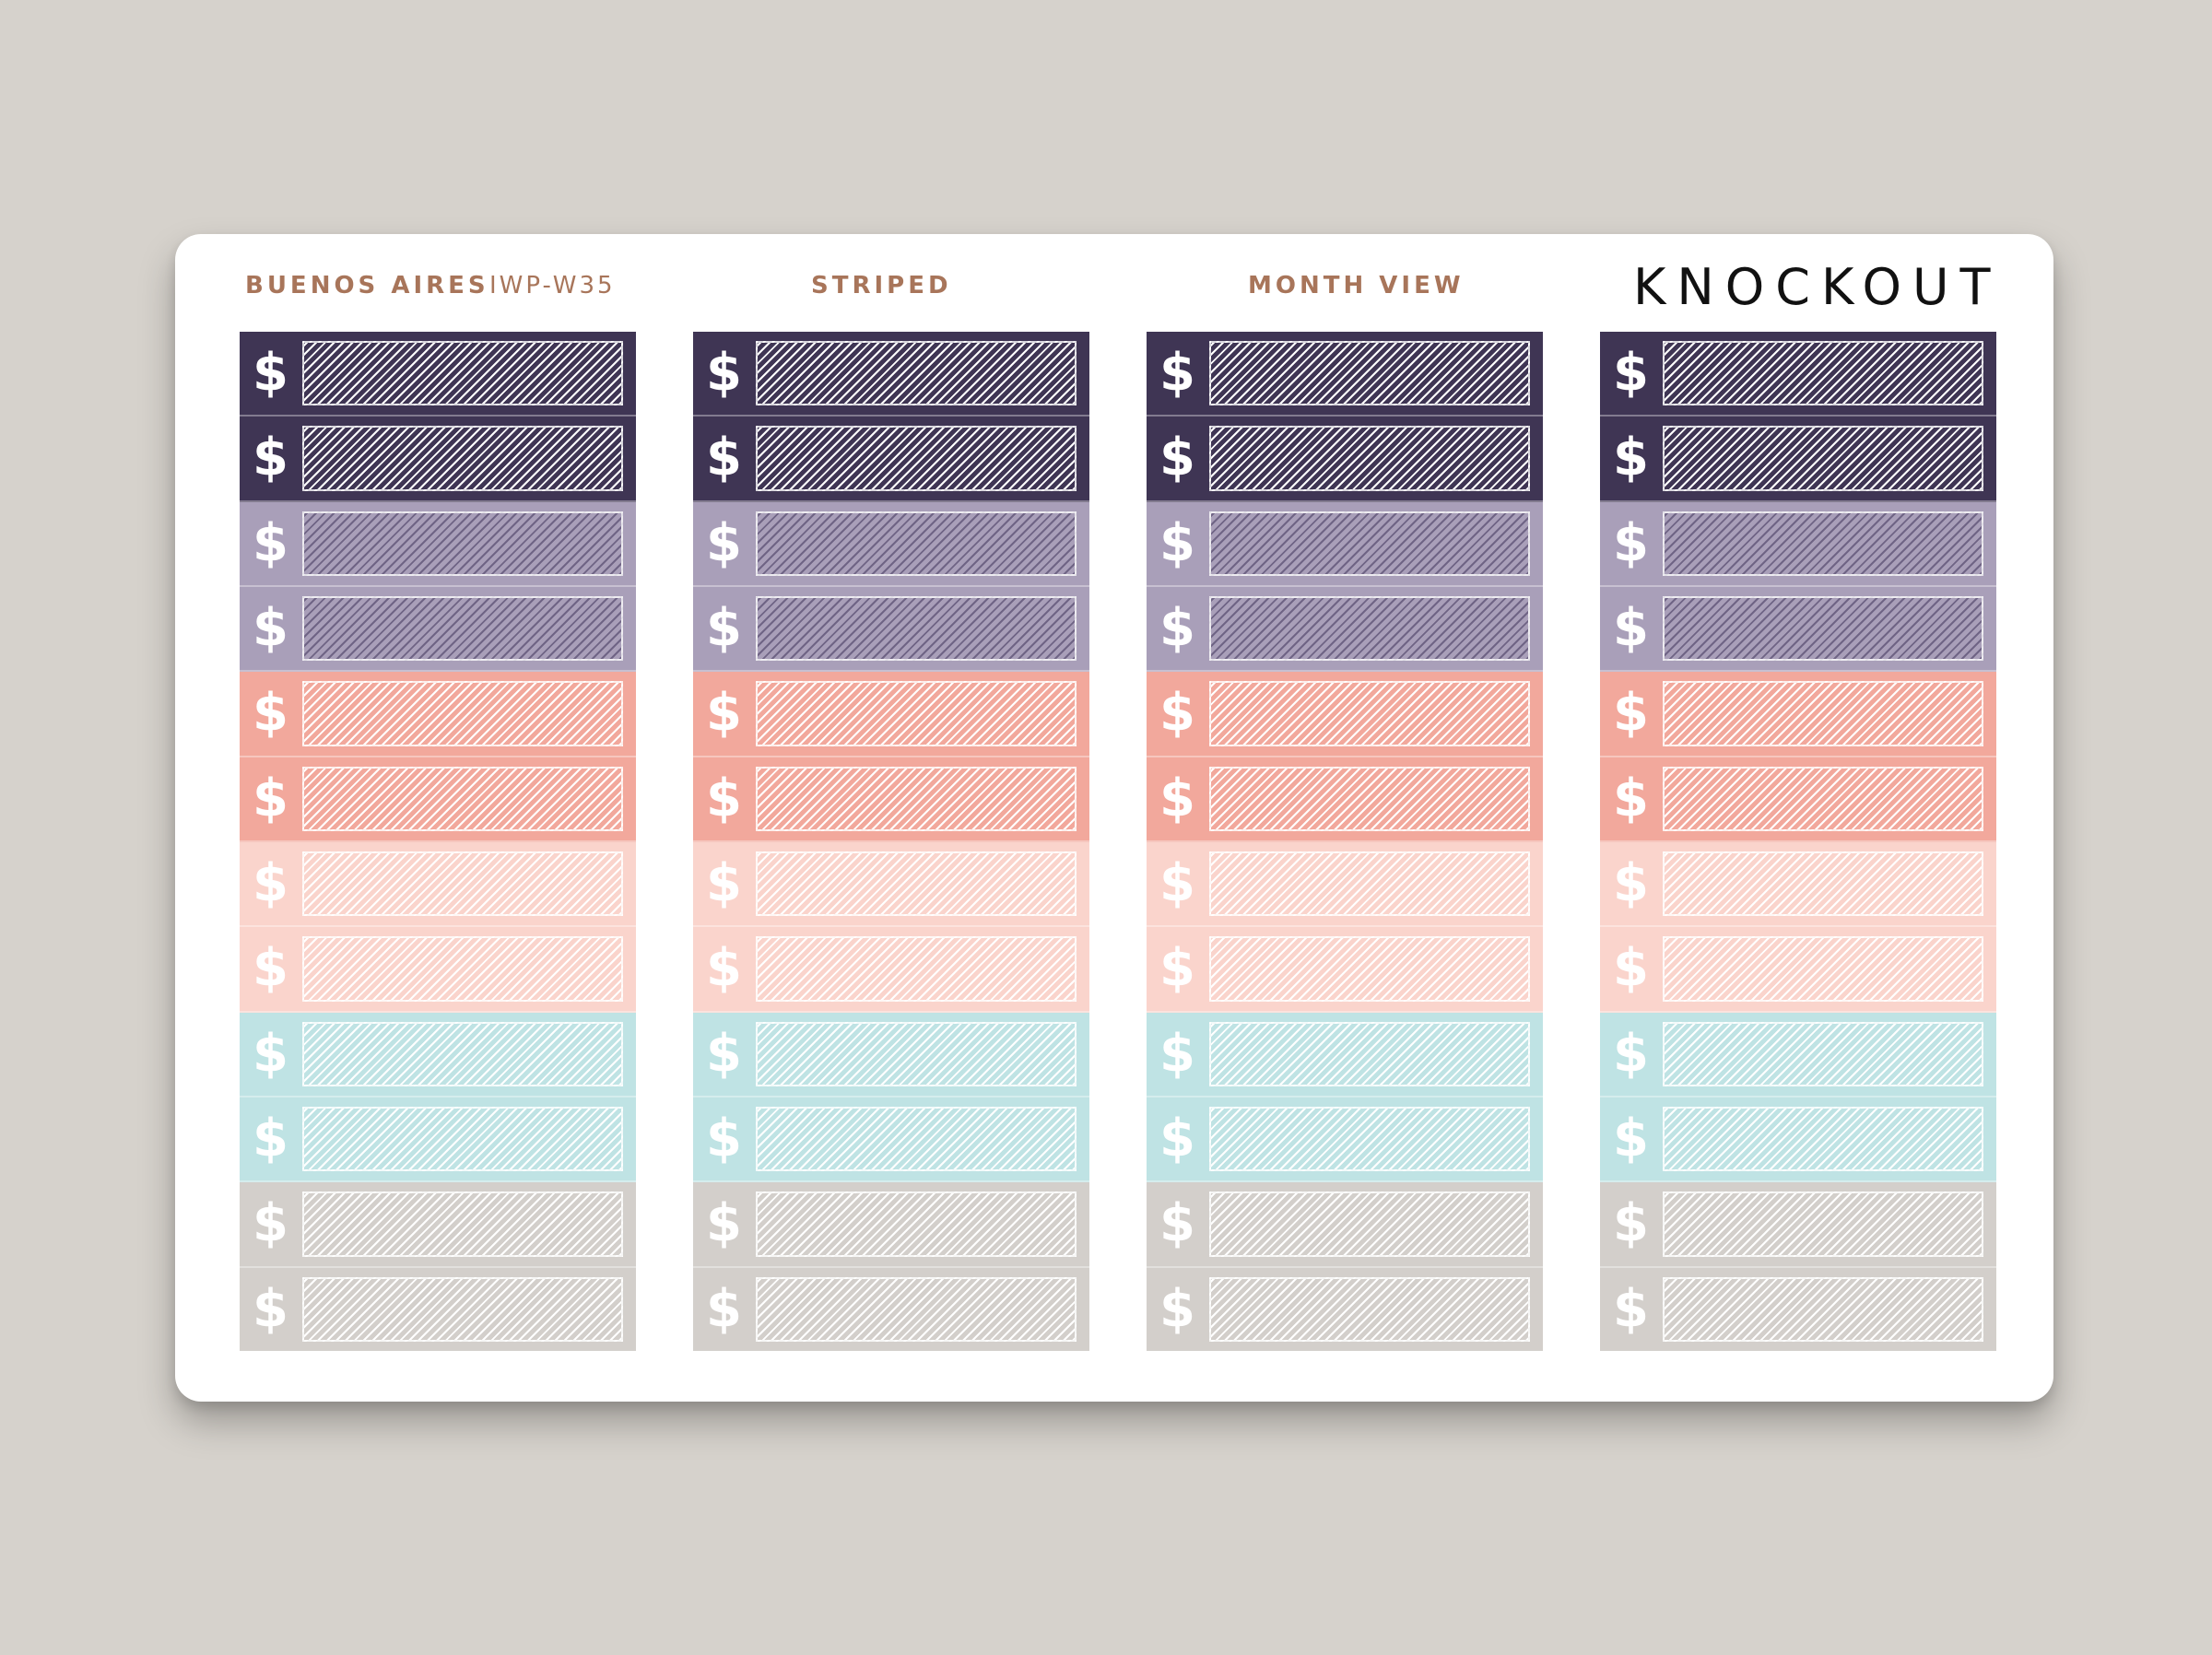 This screenshot has width=2212, height=1655. Describe the element at coordinates (1356, 285) in the screenshot. I see `view-label: MONTH VIEW` at that location.